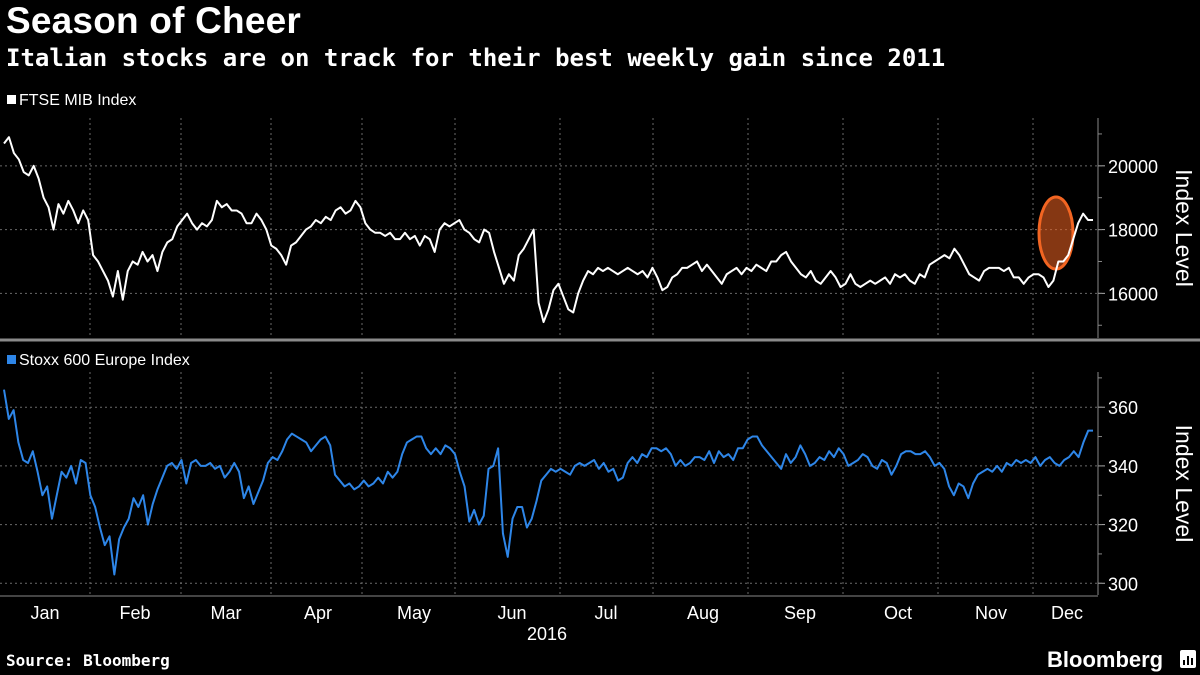 The image size is (1200, 675). Describe the element at coordinates (703, 613) in the screenshot. I see `x-tick-label: Aug` at that location.